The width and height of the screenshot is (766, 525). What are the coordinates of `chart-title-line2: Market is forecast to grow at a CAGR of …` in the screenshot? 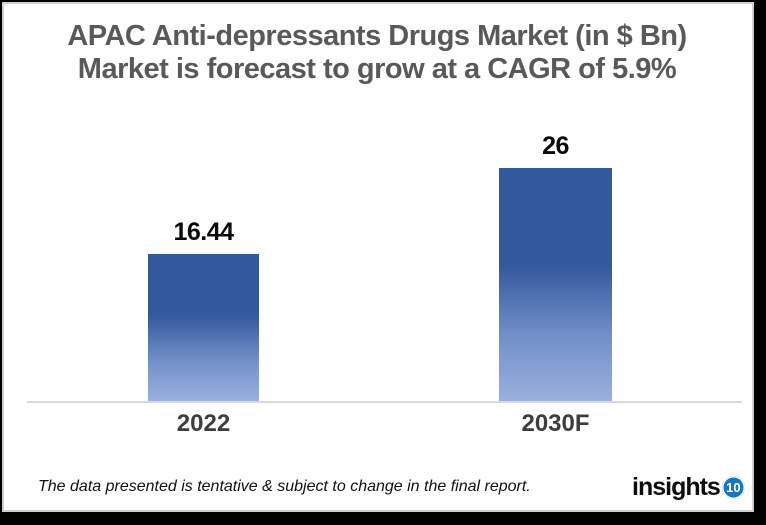 It's located at (377, 69).